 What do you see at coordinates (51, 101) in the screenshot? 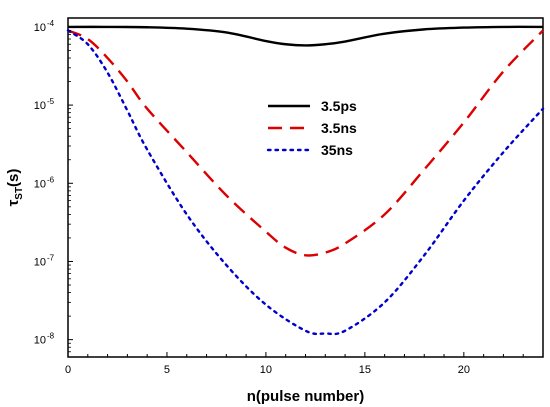
I see `y-tick-label-exponent: -5` at bounding box center [51, 101].